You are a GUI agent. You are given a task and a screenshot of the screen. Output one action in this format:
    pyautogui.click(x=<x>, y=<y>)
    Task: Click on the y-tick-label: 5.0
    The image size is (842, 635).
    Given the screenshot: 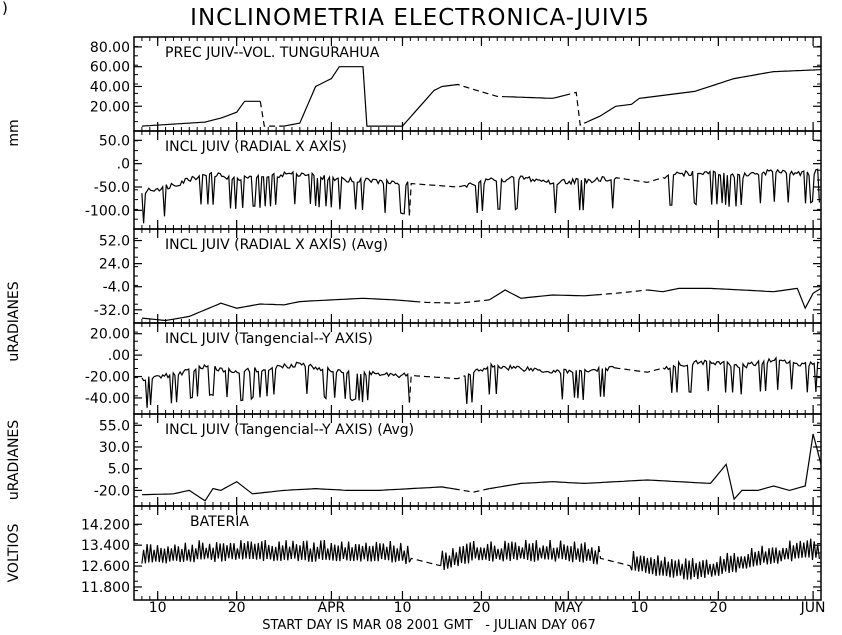 What is the action you would take?
    pyautogui.click(x=119, y=470)
    